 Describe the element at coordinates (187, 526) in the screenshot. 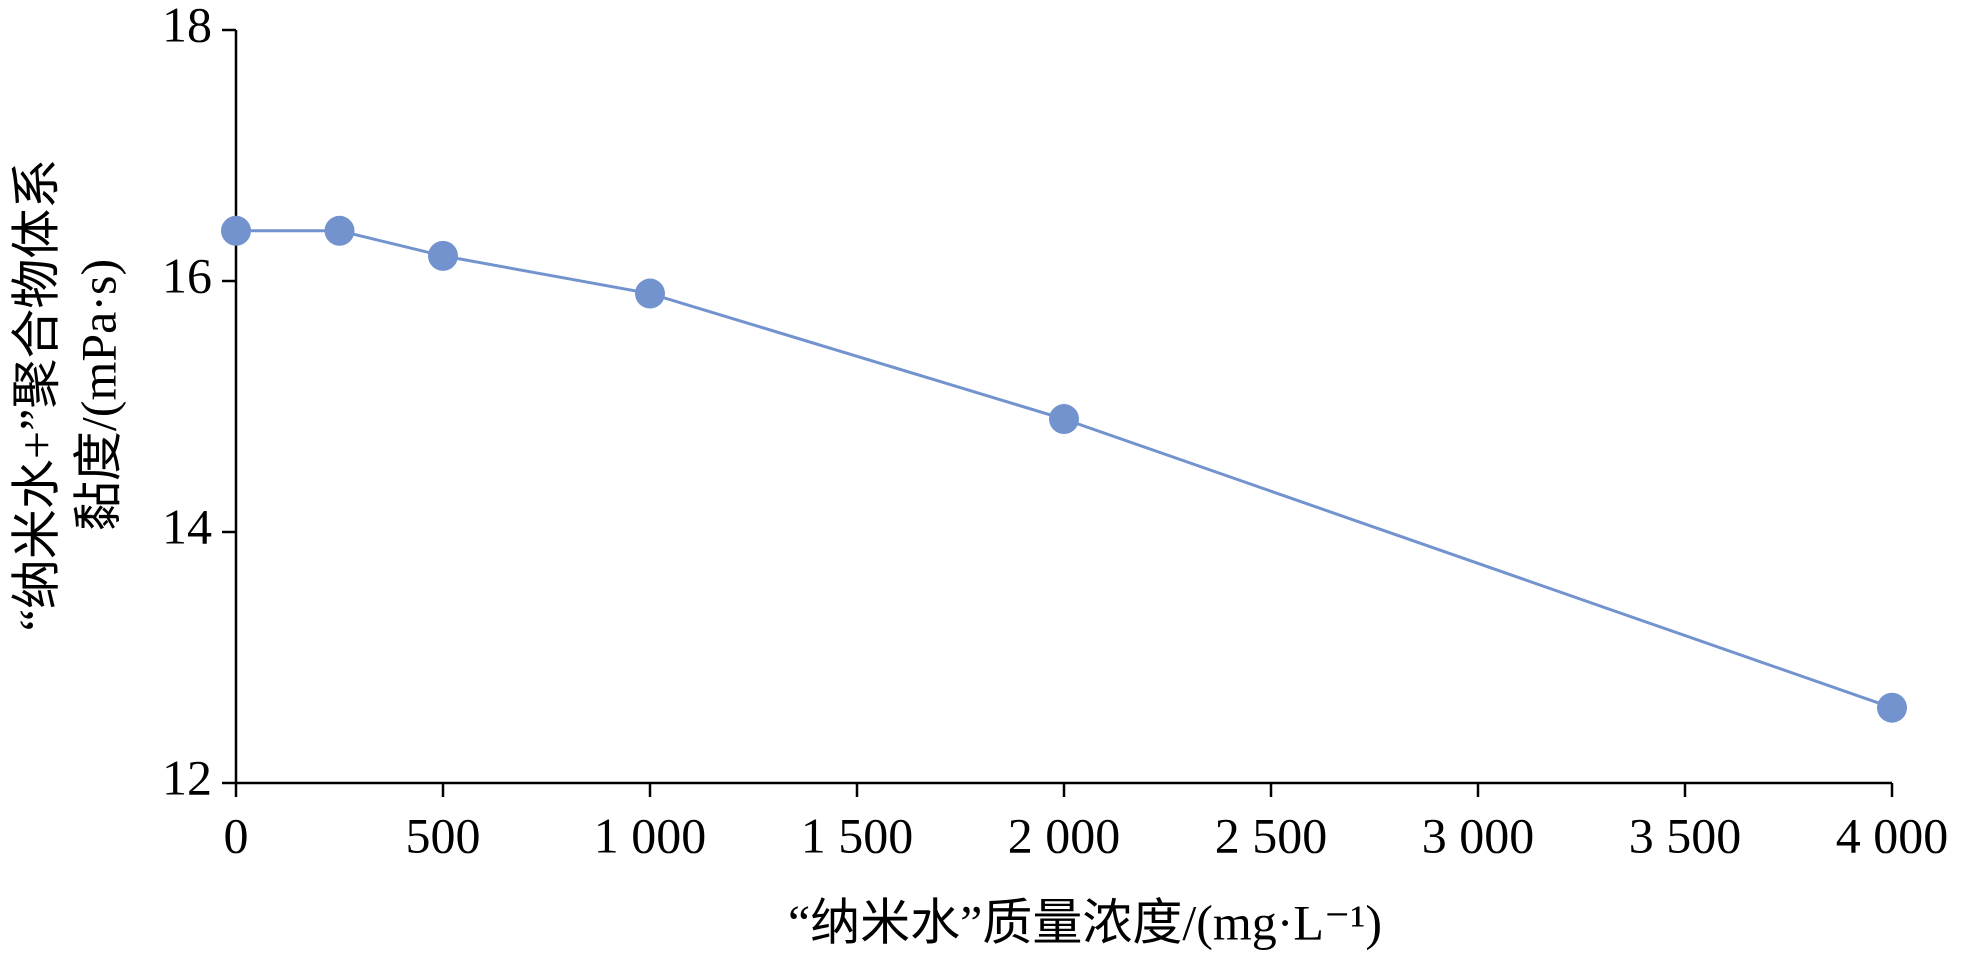

I see `y-tick-label: 14` at that location.